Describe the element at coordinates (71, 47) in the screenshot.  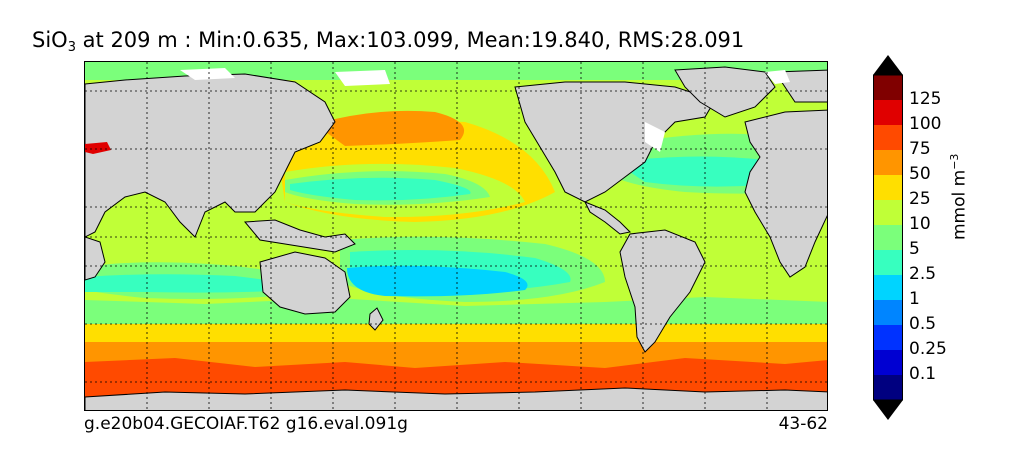
I see `title-species-subscript: 3` at that location.